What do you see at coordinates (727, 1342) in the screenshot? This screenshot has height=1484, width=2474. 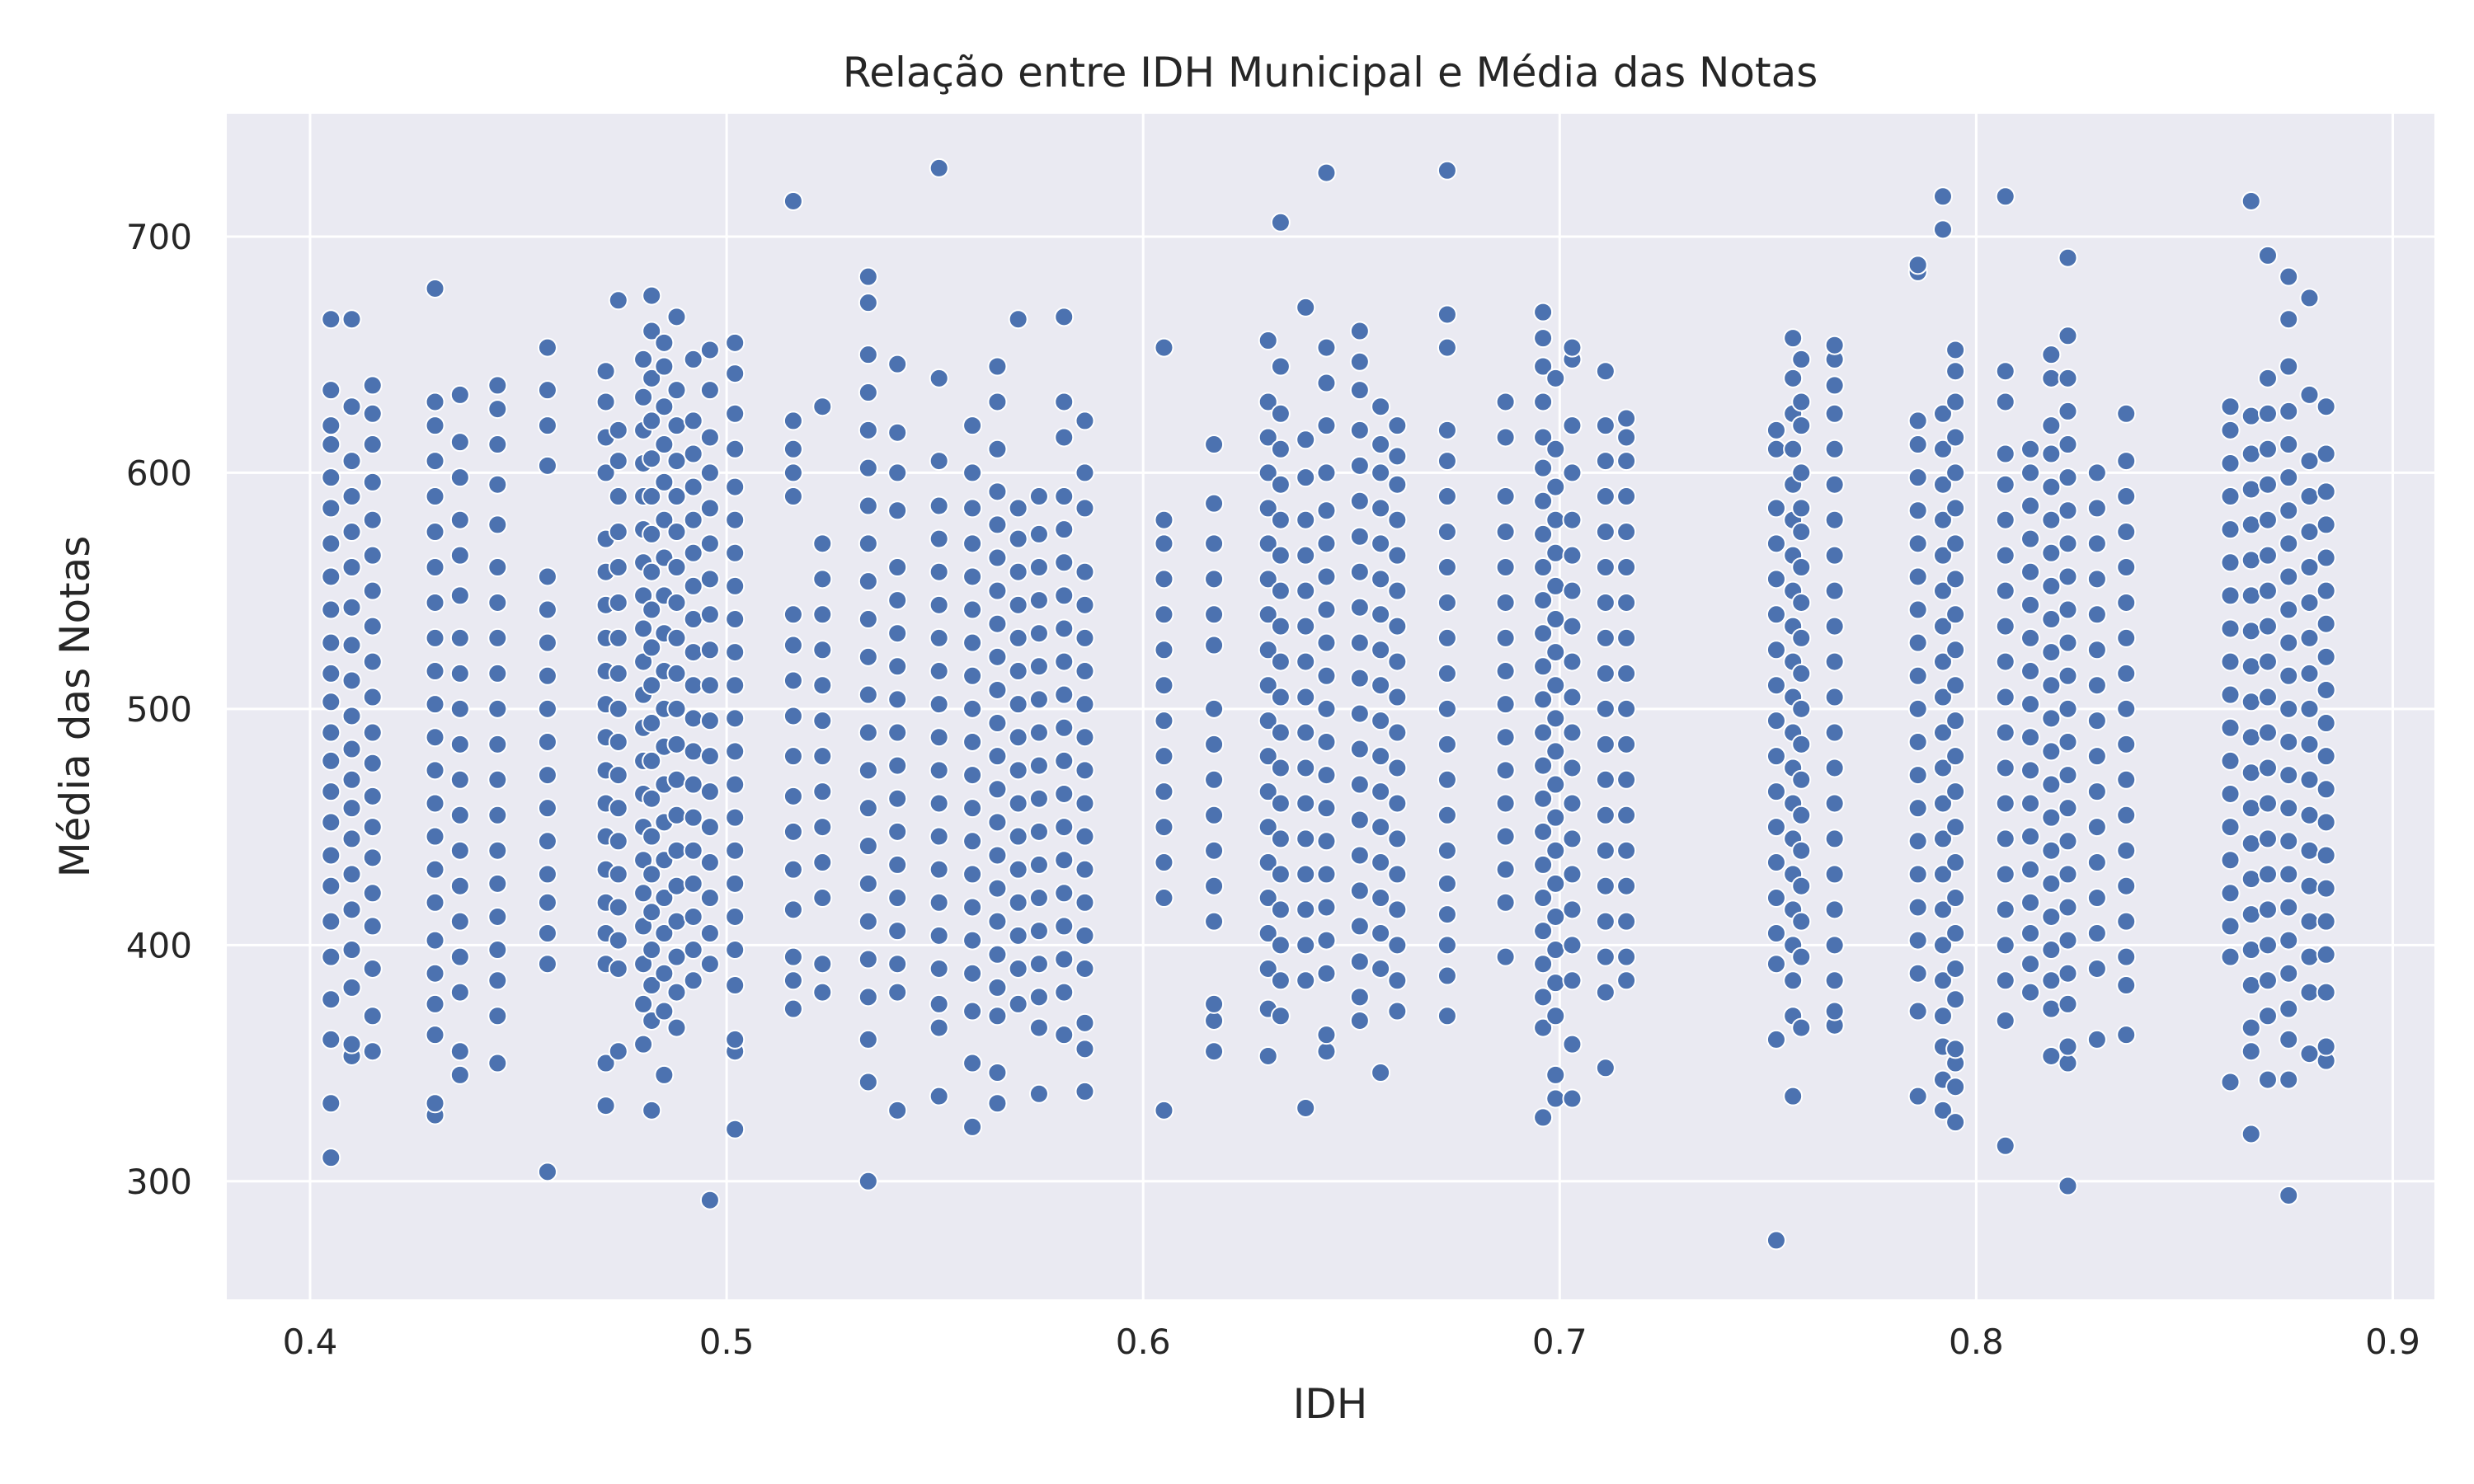 I see `x-tick-label: 0.5` at bounding box center [727, 1342].